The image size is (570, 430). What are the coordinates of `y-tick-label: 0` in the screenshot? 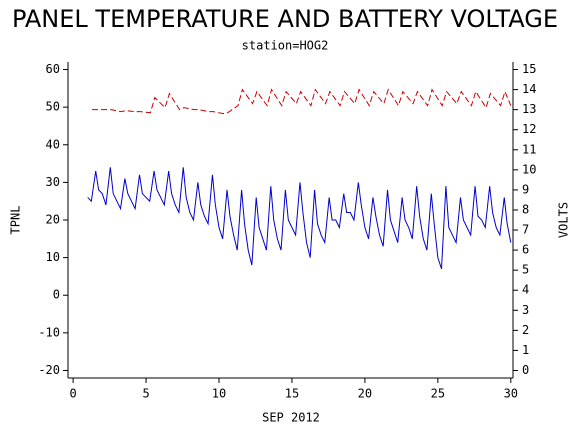 It's located at (56, 295).